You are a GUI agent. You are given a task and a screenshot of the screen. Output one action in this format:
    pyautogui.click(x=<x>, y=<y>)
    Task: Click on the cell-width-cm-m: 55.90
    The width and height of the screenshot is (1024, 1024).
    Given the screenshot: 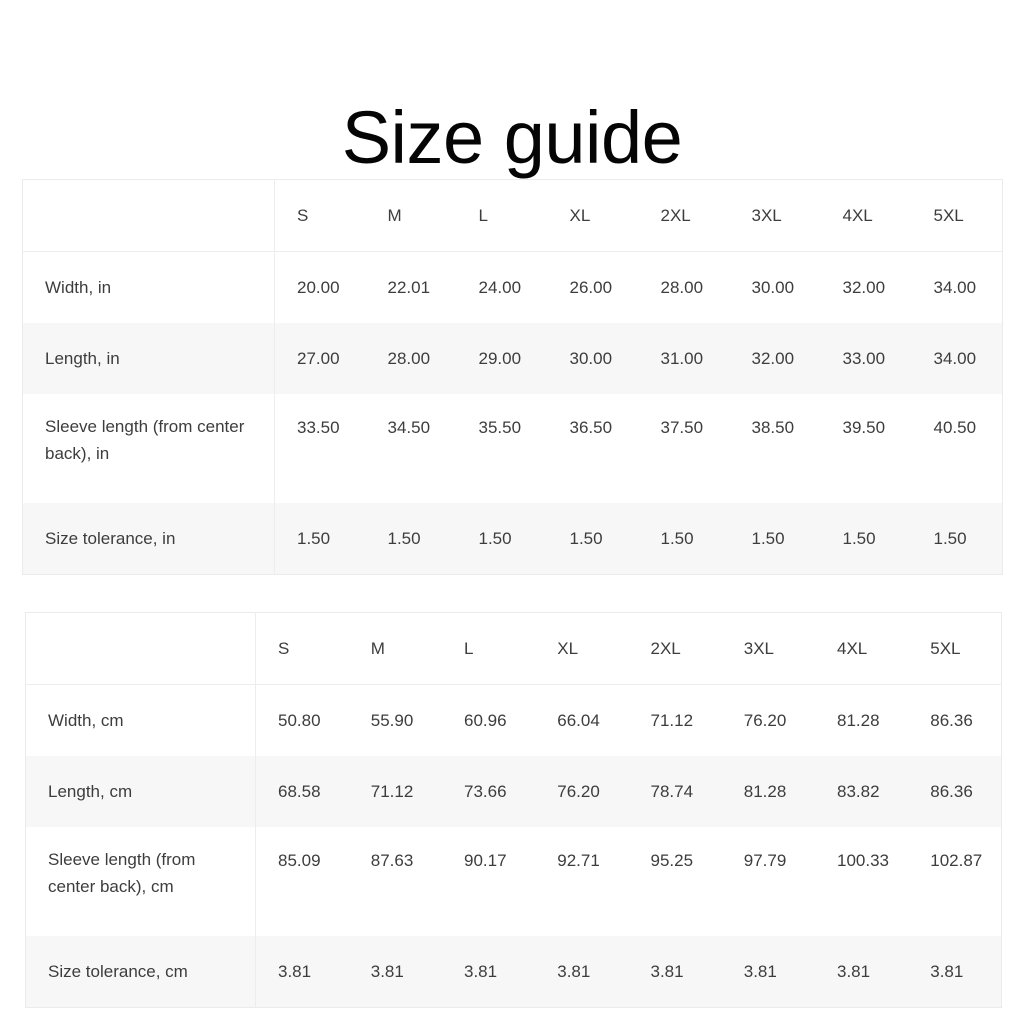 What is the action you would take?
    pyautogui.click(x=392, y=720)
    